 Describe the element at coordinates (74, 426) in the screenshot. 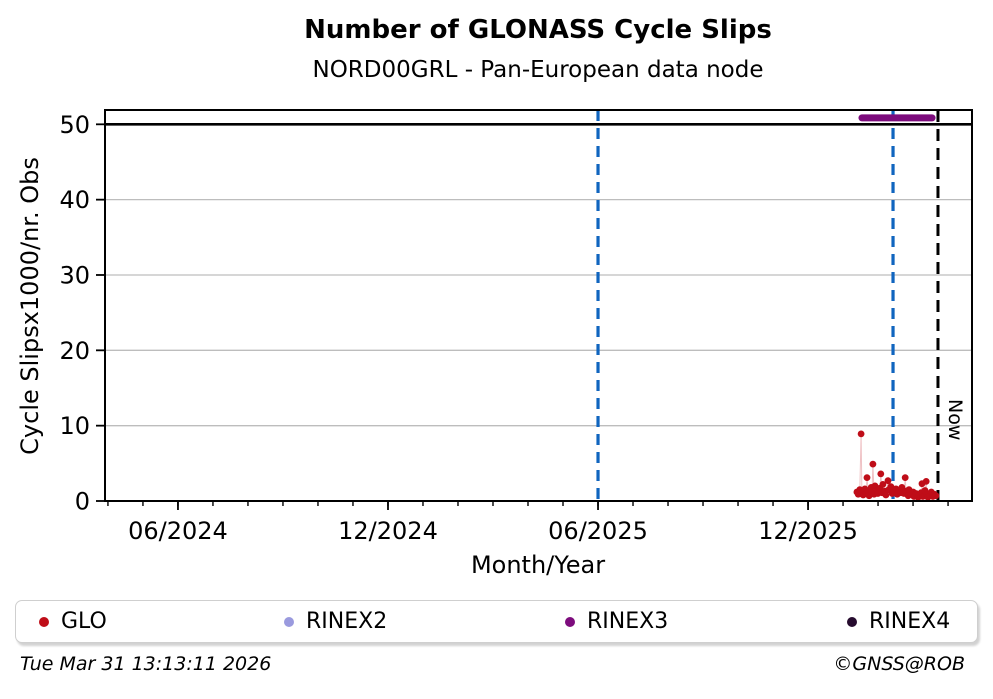

I see `y-tick-label: 10` at that location.